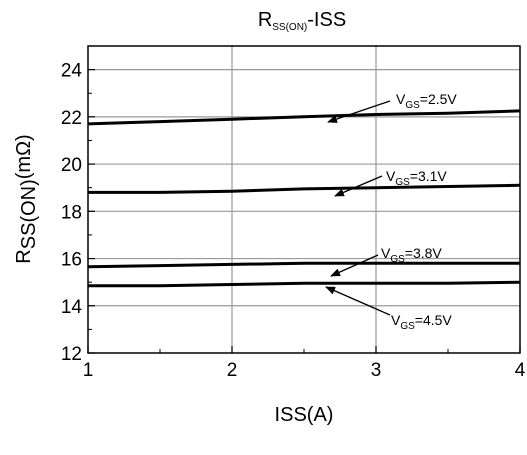  I want to click on y-tick-label: 14, so click(72, 307).